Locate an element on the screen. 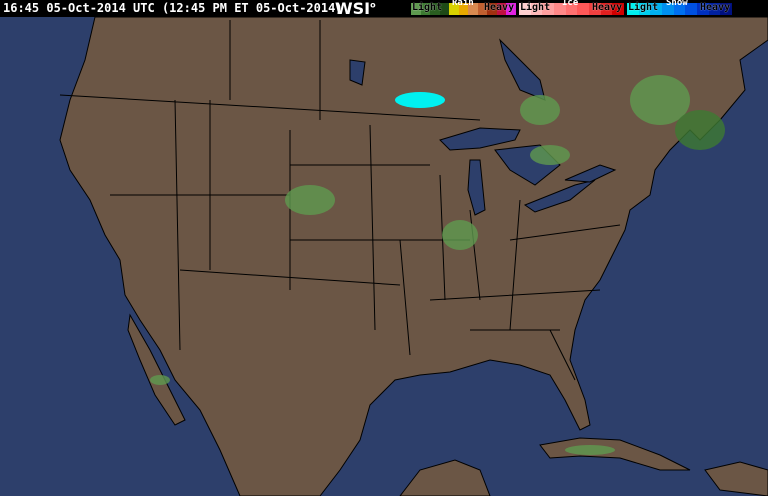 This screenshot has height=496, width=768. ice-heavy-label: Heavy is located at coordinates (607, 7).